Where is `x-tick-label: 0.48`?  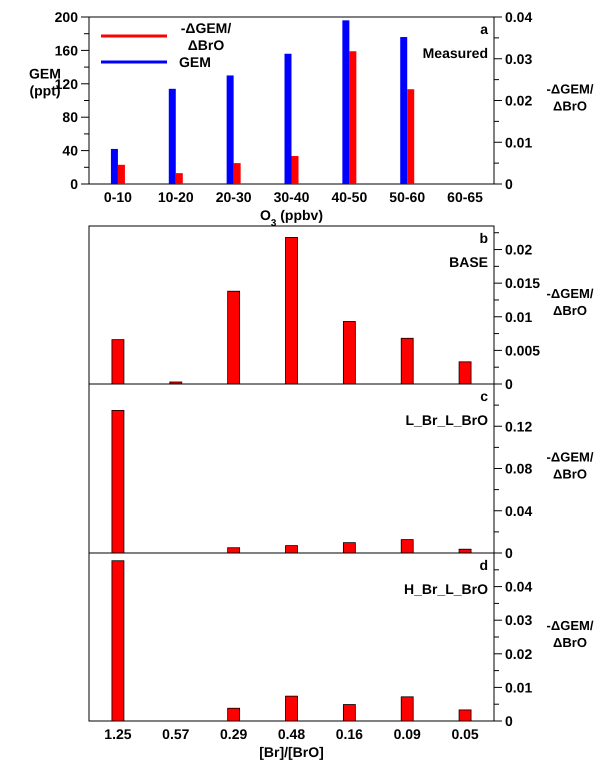
x-tick-label: 0.48 is located at coordinates (292, 734).